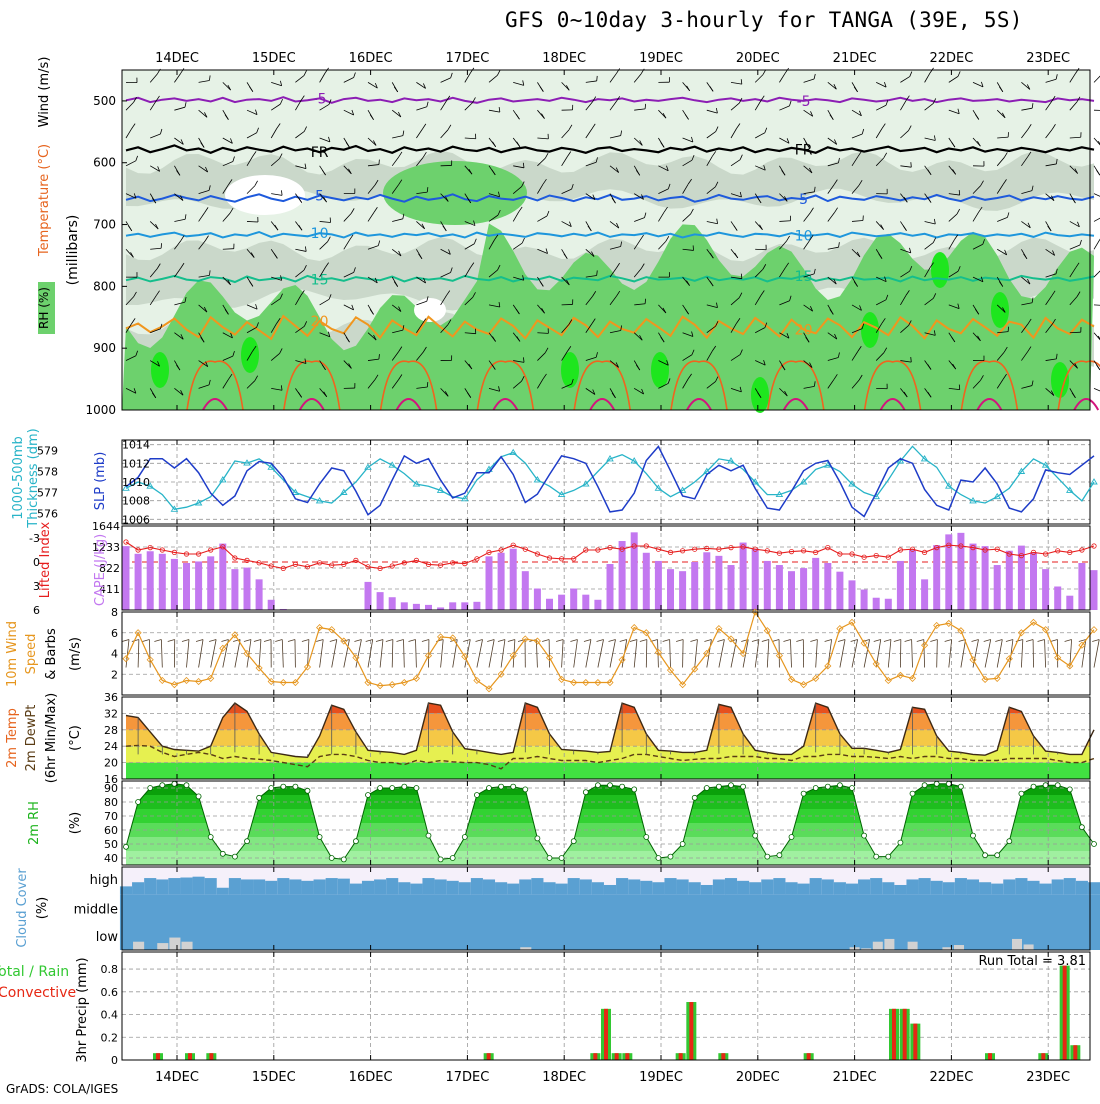  What do you see at coordinates (114, 612) in the screenshot?
I see `wind-tick-label: 8` at bounding box center [114, 612].